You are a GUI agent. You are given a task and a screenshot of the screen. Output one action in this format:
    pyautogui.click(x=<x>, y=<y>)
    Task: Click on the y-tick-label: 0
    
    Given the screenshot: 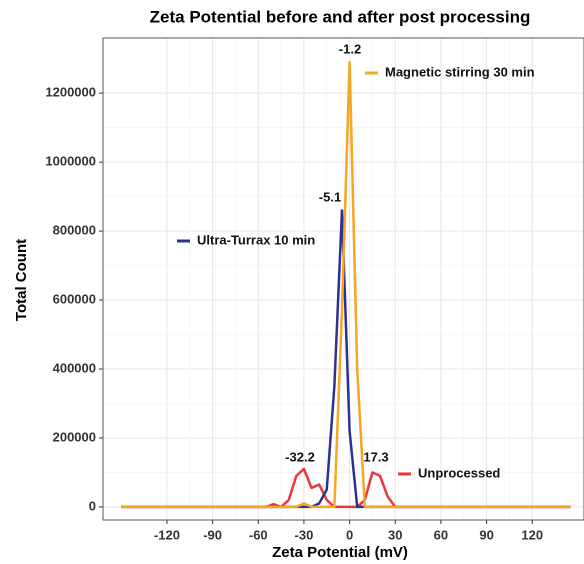 What is the action you would take?
    pyautogui.click(x=92, y=505)
    